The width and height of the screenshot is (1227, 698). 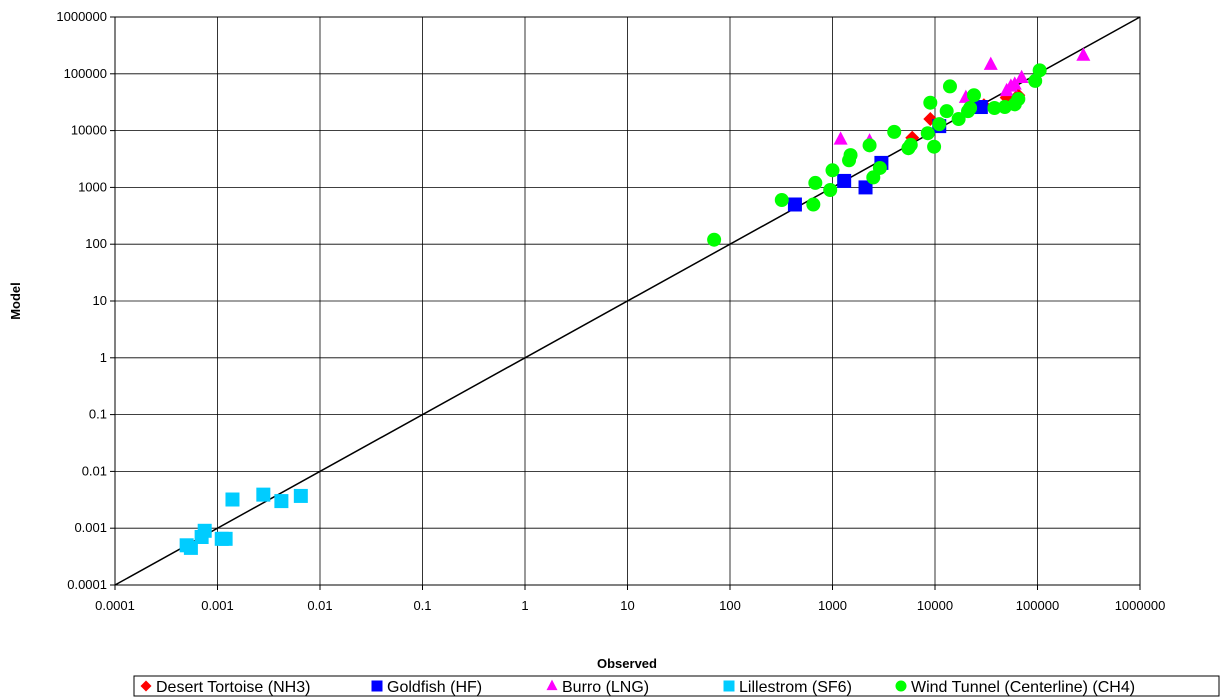 I want to click on y-tick-label: 0.0001, so click(x=87, y=584).